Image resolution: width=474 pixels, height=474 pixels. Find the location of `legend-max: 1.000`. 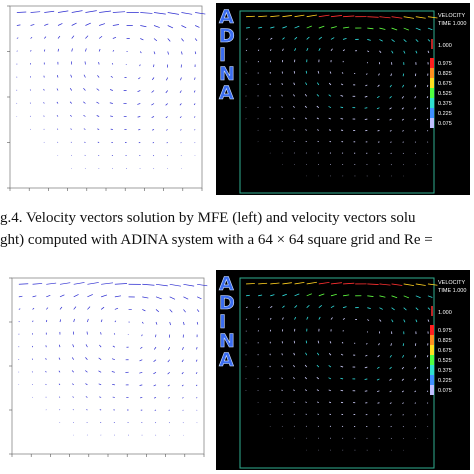

legend-max: 1.000 is located at coordinates (445, 46).